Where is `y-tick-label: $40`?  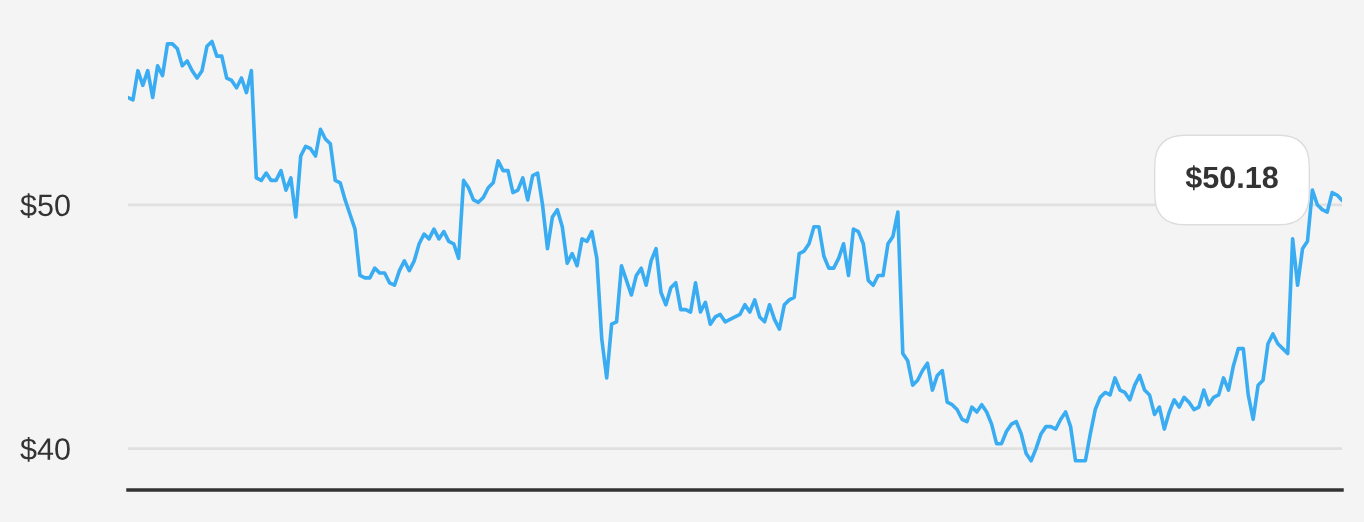 y-tick-label: $40 is located at coordinates (45, 449).